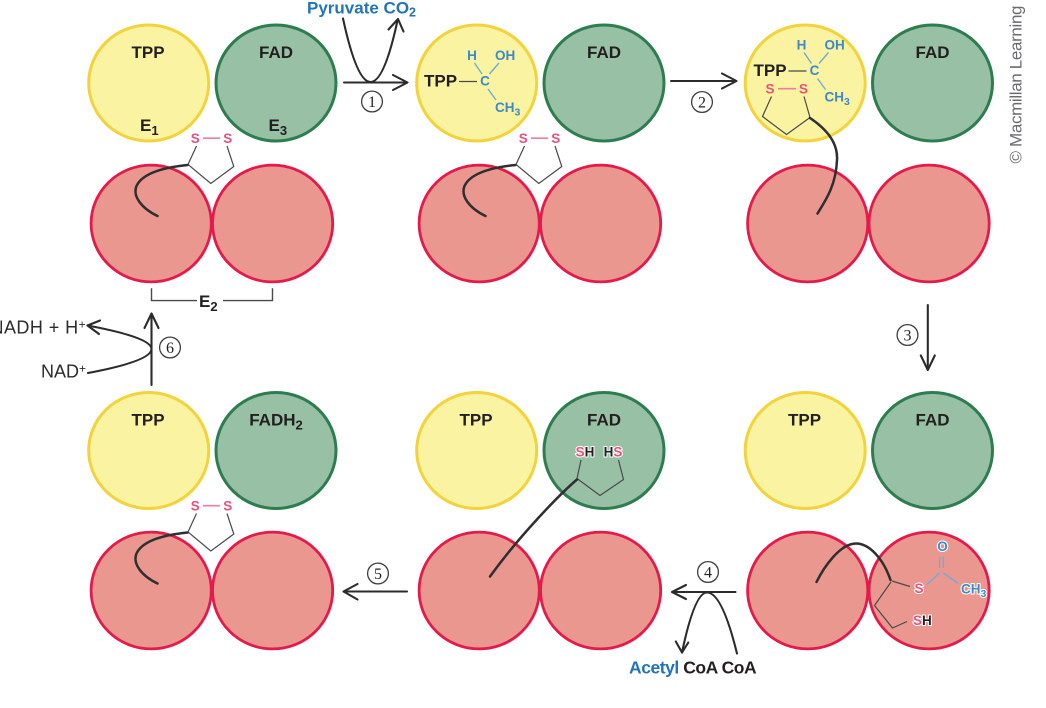 This screenshot has width=1046, height=708. What do you see at coordinates (485, 81) in the screenshot?
I see `svg-text: C` at bounding box center [485, 81].